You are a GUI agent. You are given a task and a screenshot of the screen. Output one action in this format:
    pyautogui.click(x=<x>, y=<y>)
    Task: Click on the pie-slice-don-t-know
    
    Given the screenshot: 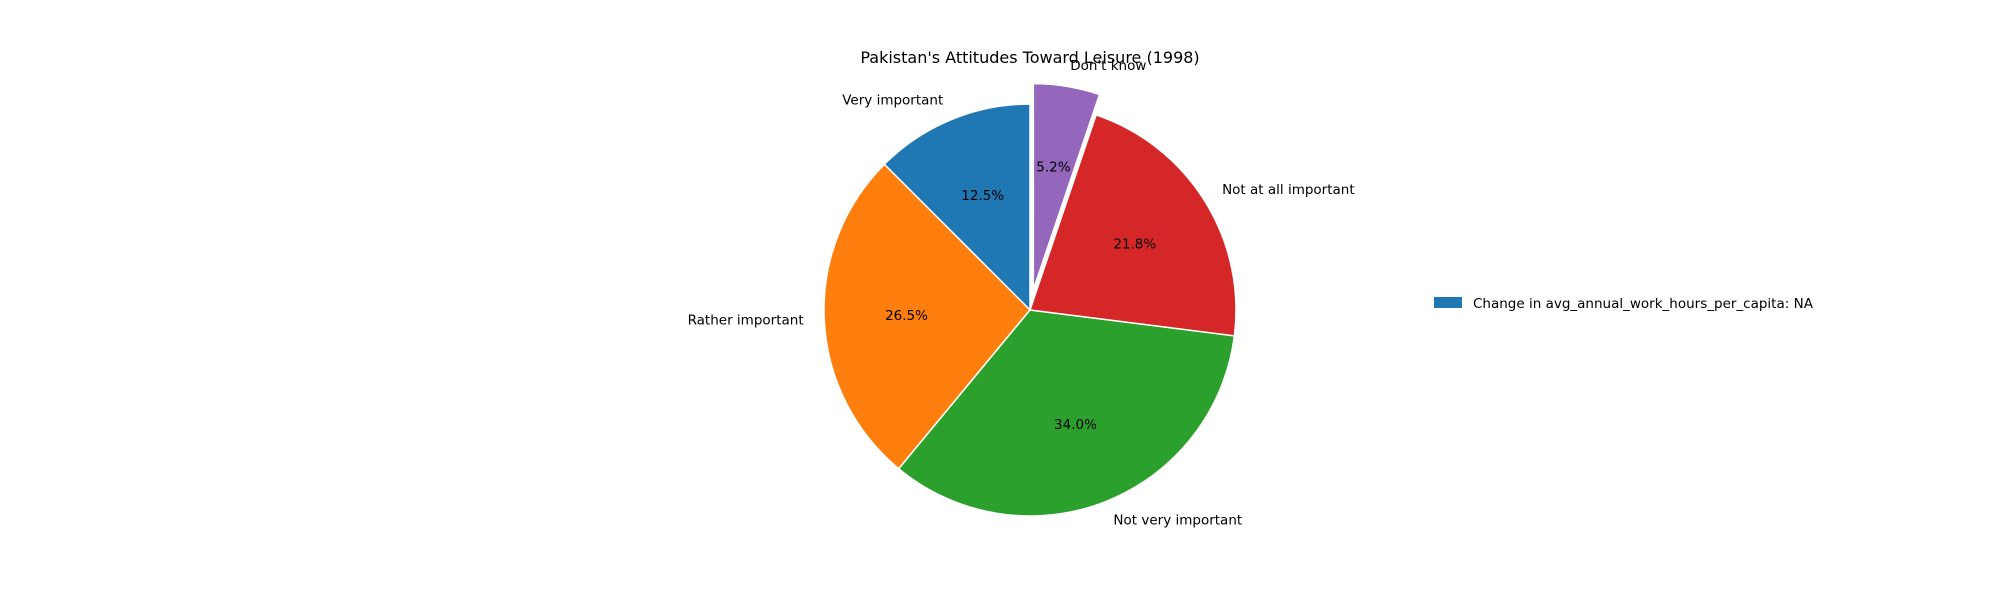 What is the action you would take?
    pyautogui.click(x=1066, y=186)
    